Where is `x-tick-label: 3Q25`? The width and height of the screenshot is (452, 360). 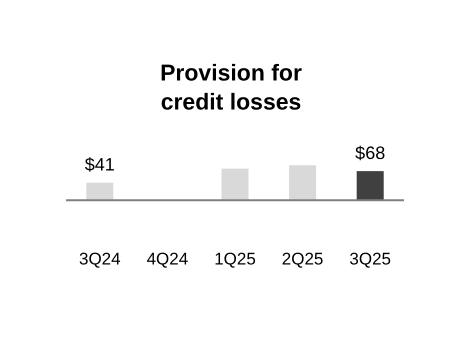 x-tick-label: 3Q25 is located at coordinates (370, 258).